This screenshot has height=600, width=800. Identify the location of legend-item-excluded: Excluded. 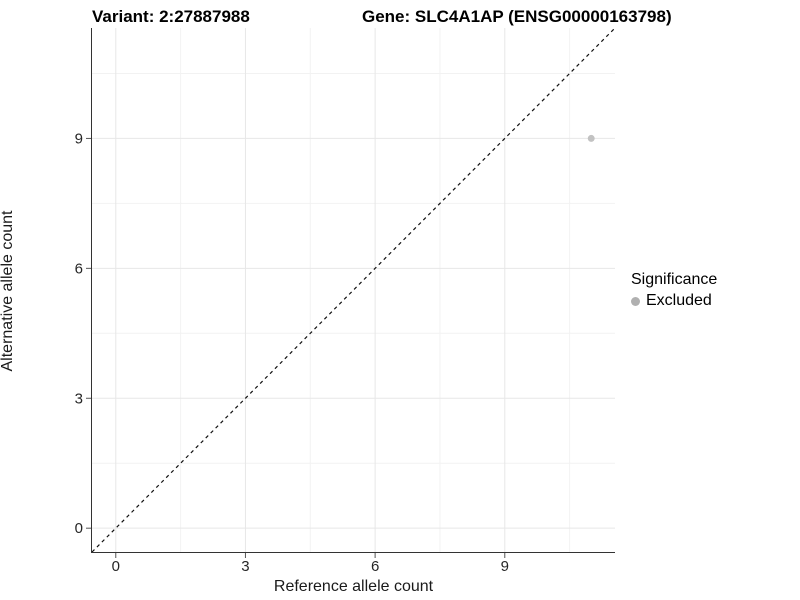
(674, 301).